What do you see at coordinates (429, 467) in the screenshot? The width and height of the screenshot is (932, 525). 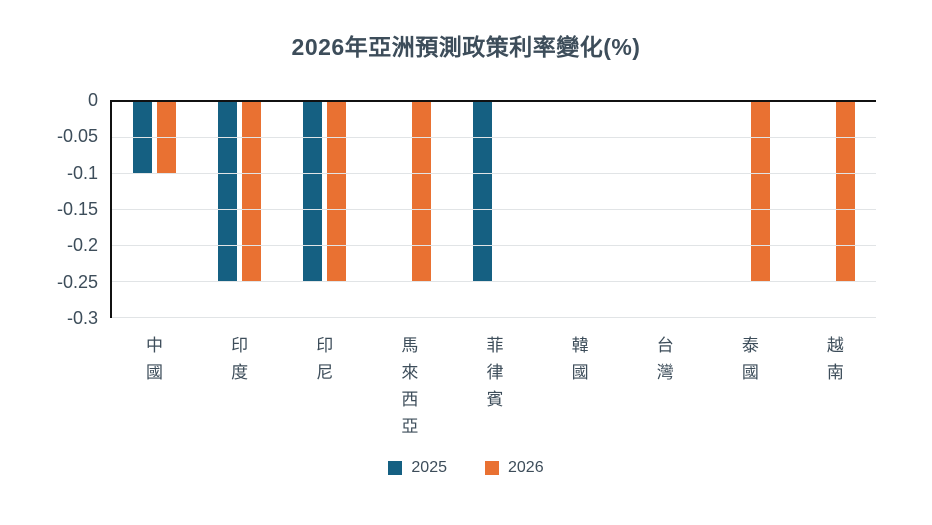 I see `legend-label: 2025` at bounding box center [429, 467].